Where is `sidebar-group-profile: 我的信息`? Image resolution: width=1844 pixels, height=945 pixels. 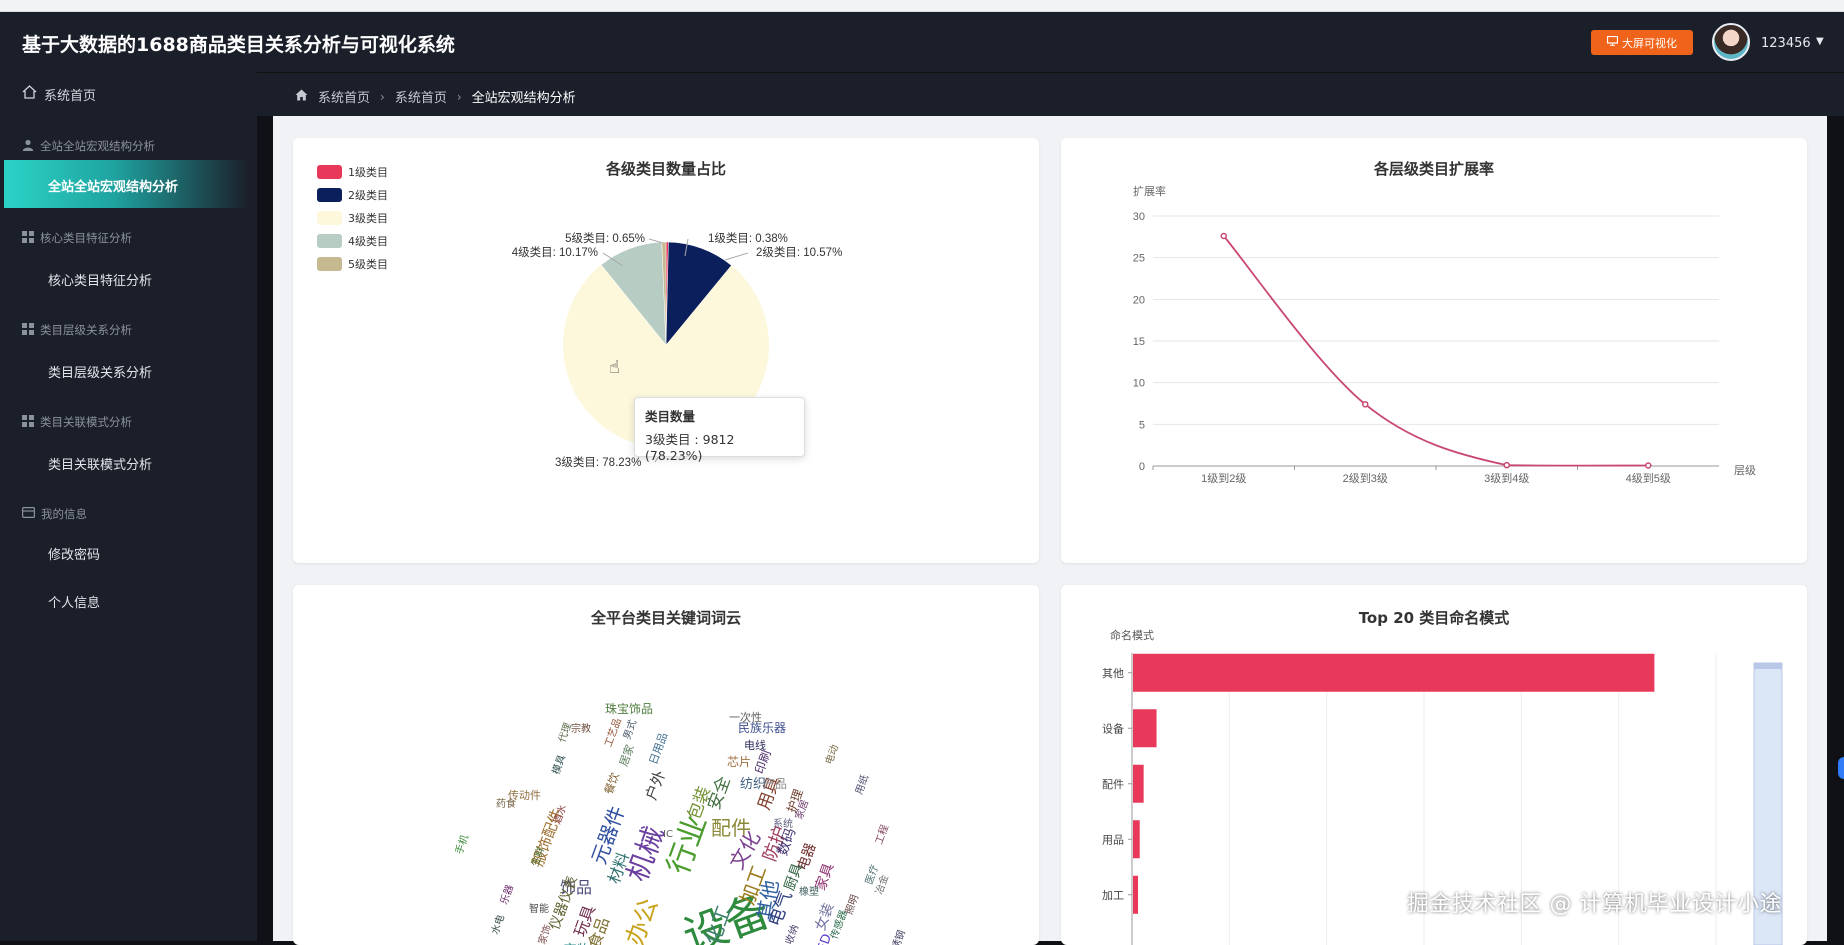
sidebar-group-profile: 我的信息 is located at coordinates (54, 514).